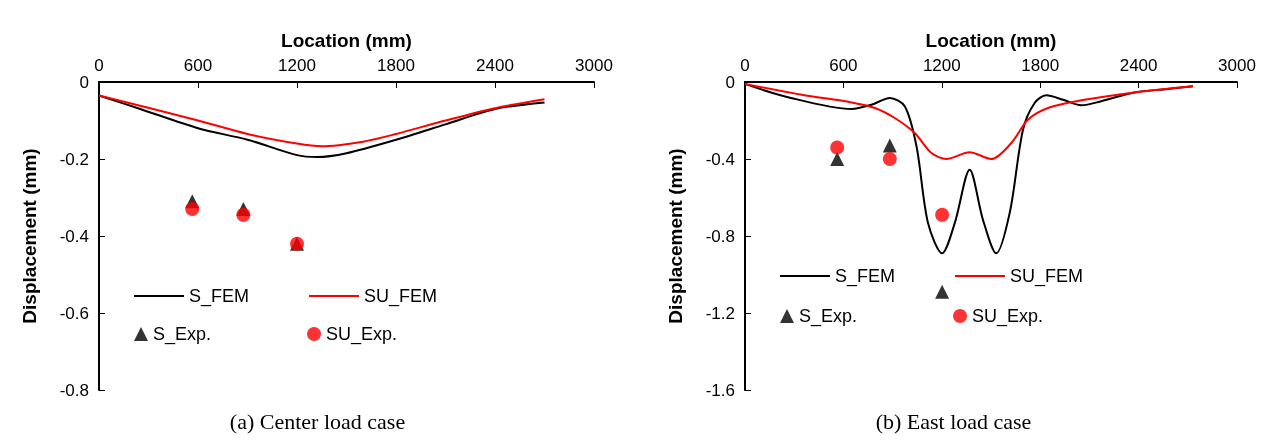 The height and width of the screenshot is (441, 1271). What do you see at coordinates (720, 313) in the screenshot?
I see `y-tick-label: -1.2` at bounding box center [720, 313].